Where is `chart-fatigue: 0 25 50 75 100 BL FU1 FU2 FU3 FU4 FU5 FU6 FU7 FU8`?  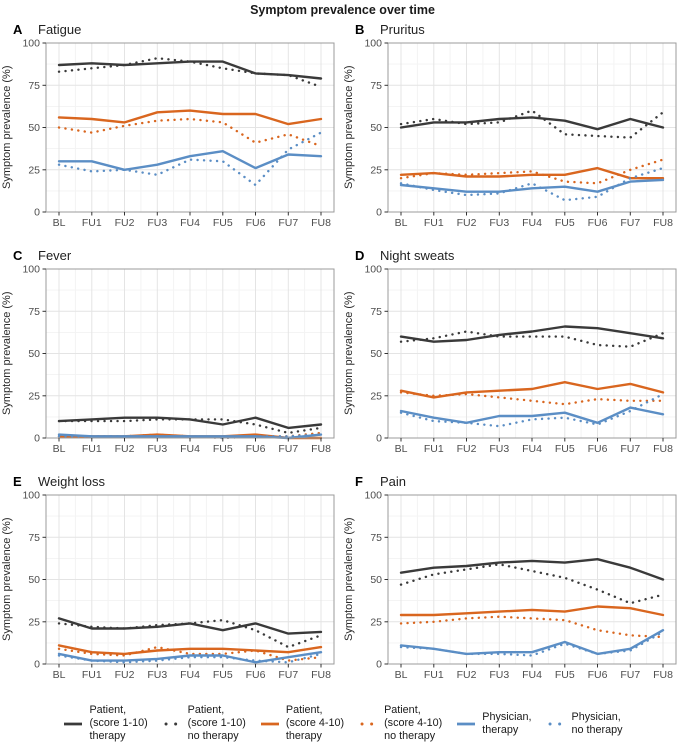
chart-fatigue: 0 25 50 75 100 BL FU1 FU2 FU3 FU4 FU5 FU6 FU7 FU8 is located at coordinates (178, 133).